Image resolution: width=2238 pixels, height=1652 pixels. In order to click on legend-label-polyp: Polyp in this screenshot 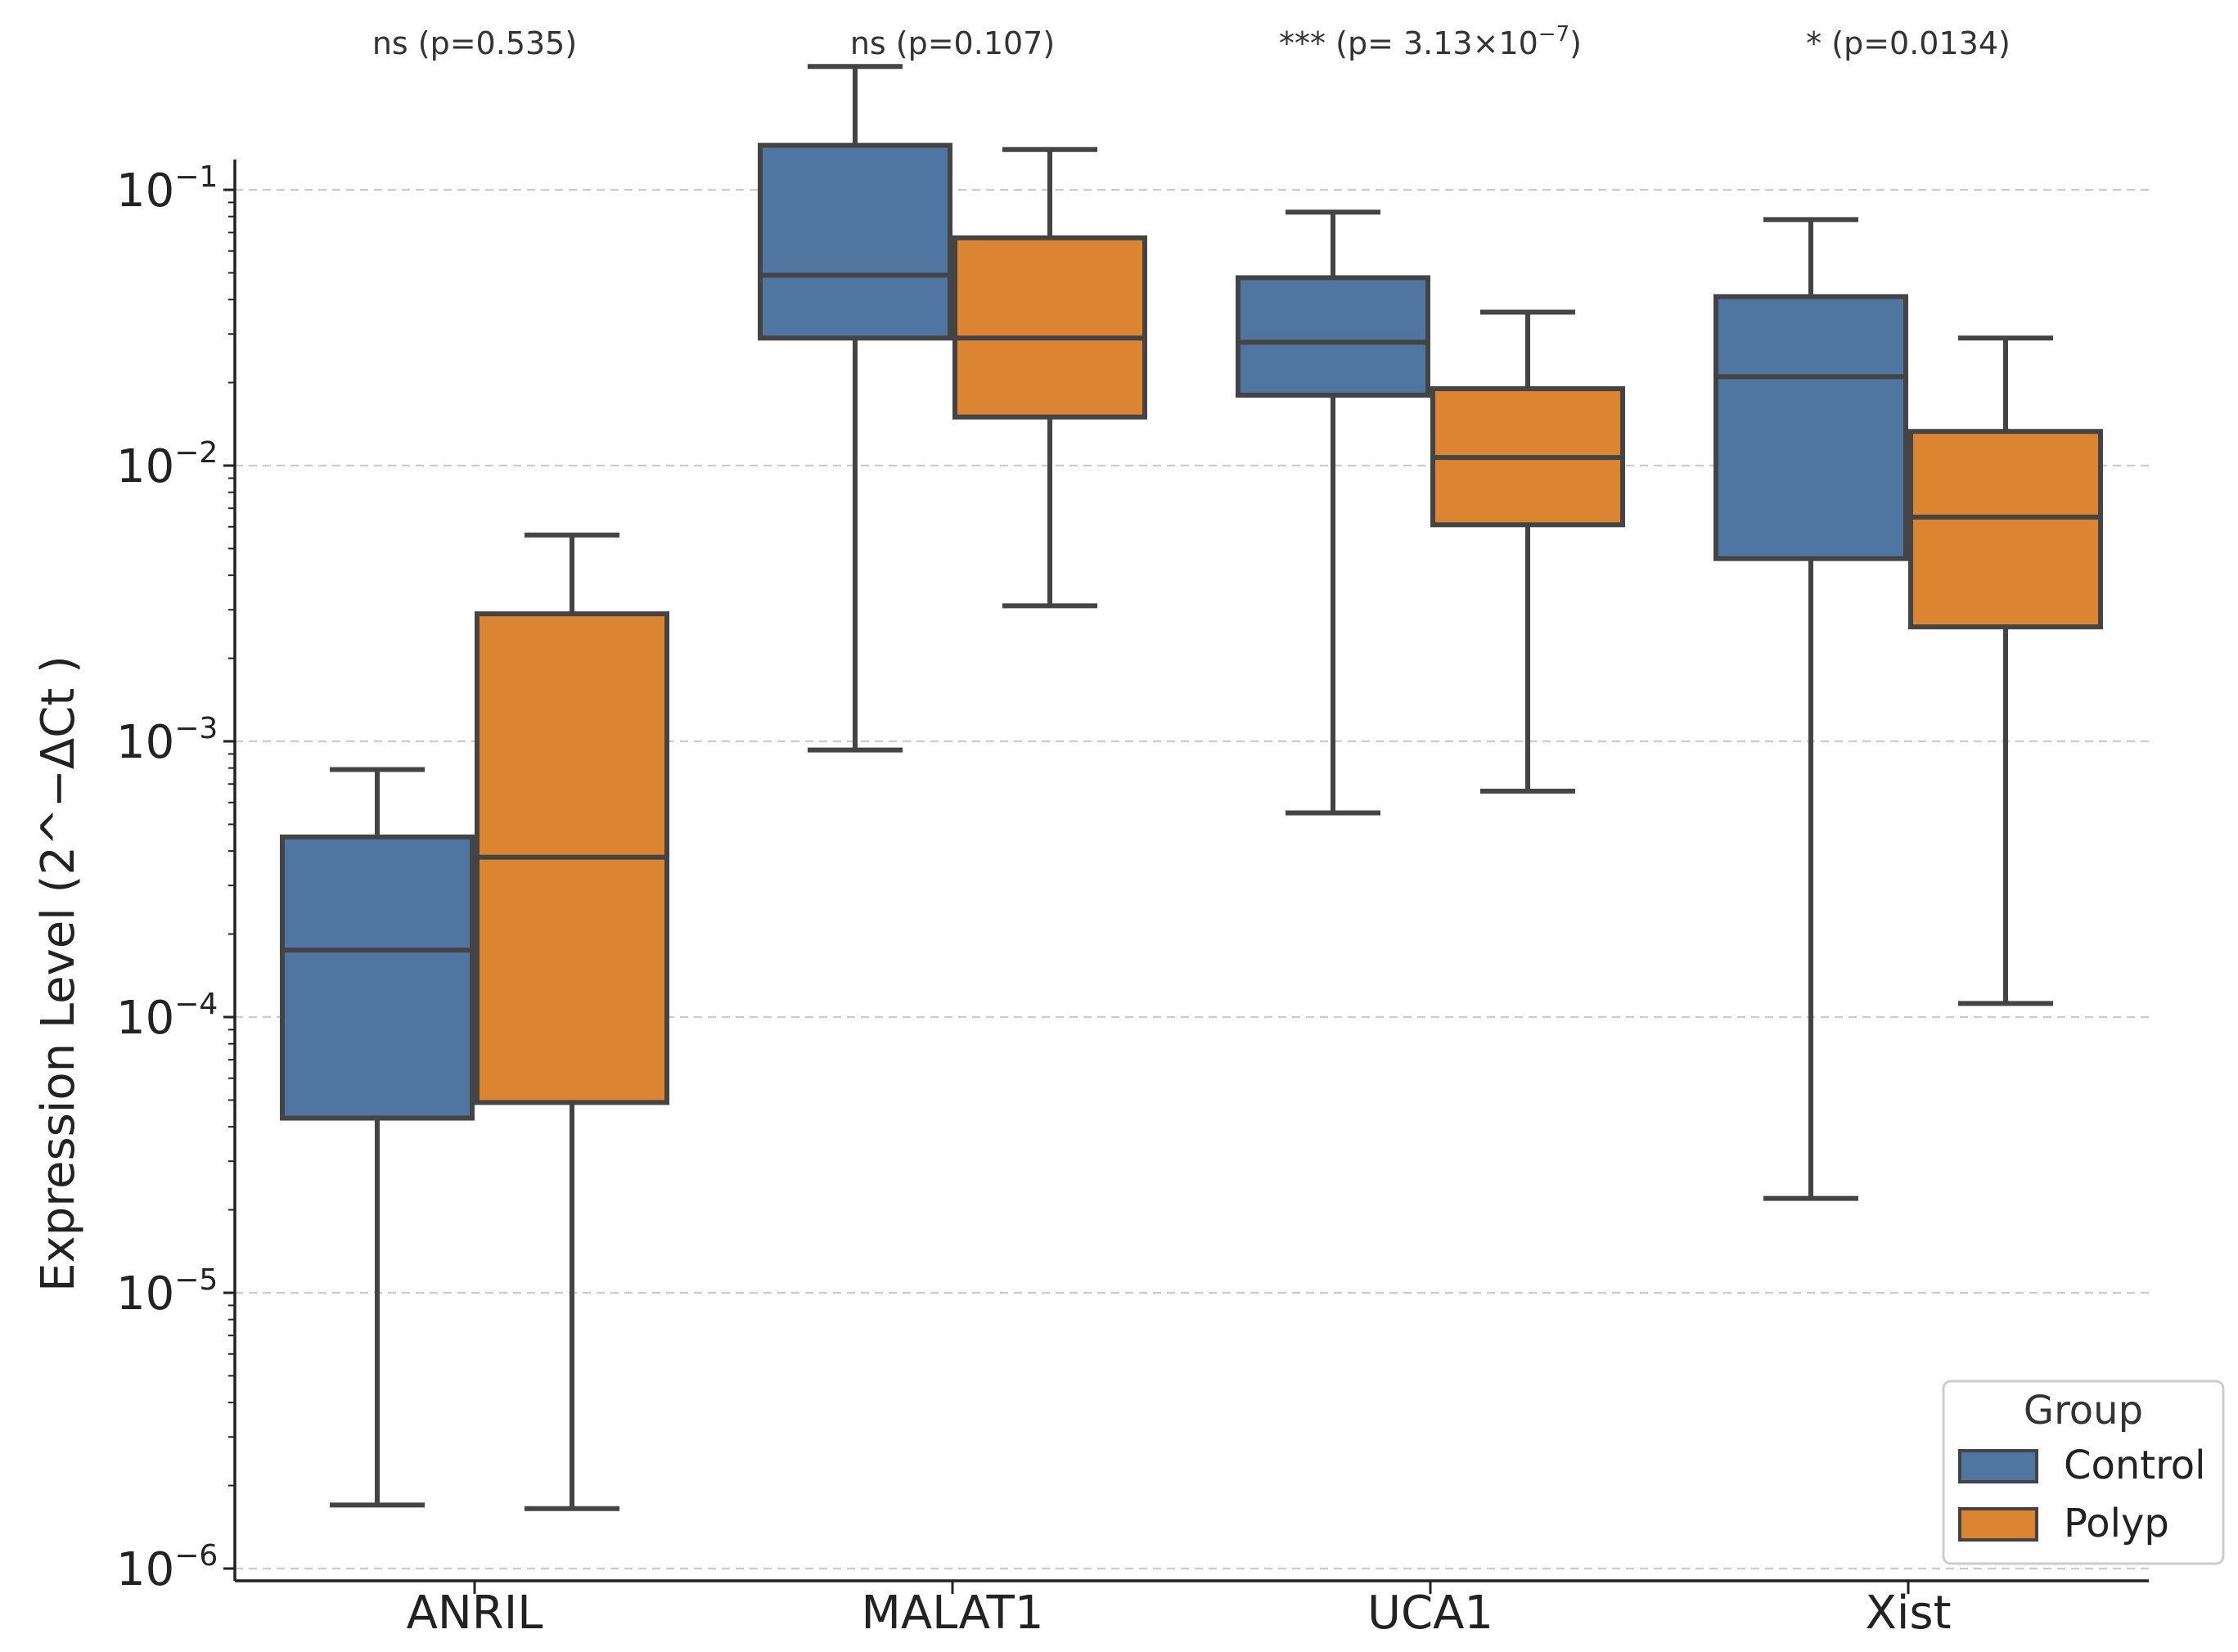, I will do `click(2116, 1523)`.